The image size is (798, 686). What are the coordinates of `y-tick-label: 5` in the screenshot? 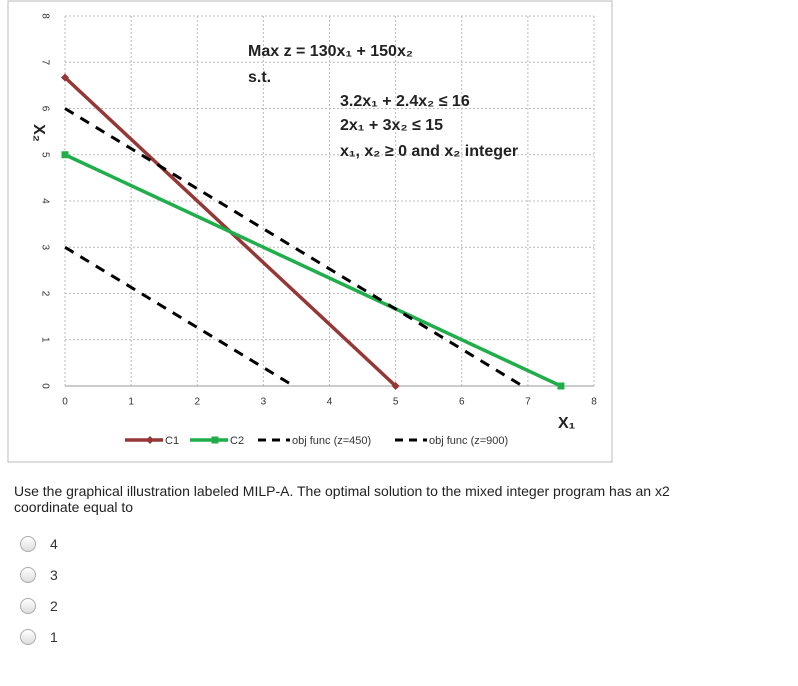 It's located at (44, 155).